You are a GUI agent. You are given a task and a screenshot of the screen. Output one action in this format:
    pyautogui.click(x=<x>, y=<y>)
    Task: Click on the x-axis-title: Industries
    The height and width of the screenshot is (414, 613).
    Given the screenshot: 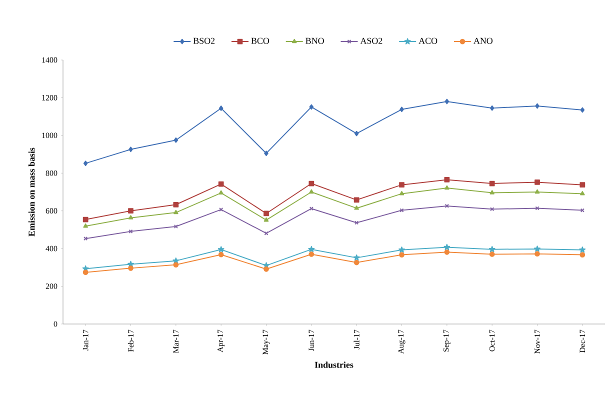 What is the action you would take?
    pyautogui.click(x=334, y=365)
    